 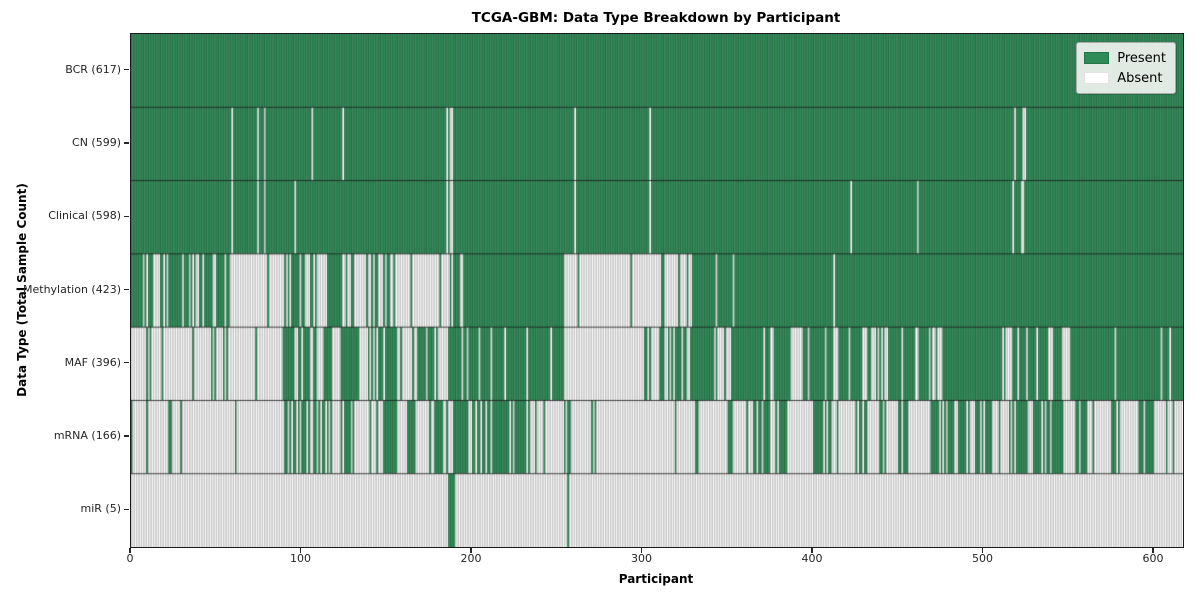 I want to click on x-tick-label-300: 300, so click(x=641, y=558).